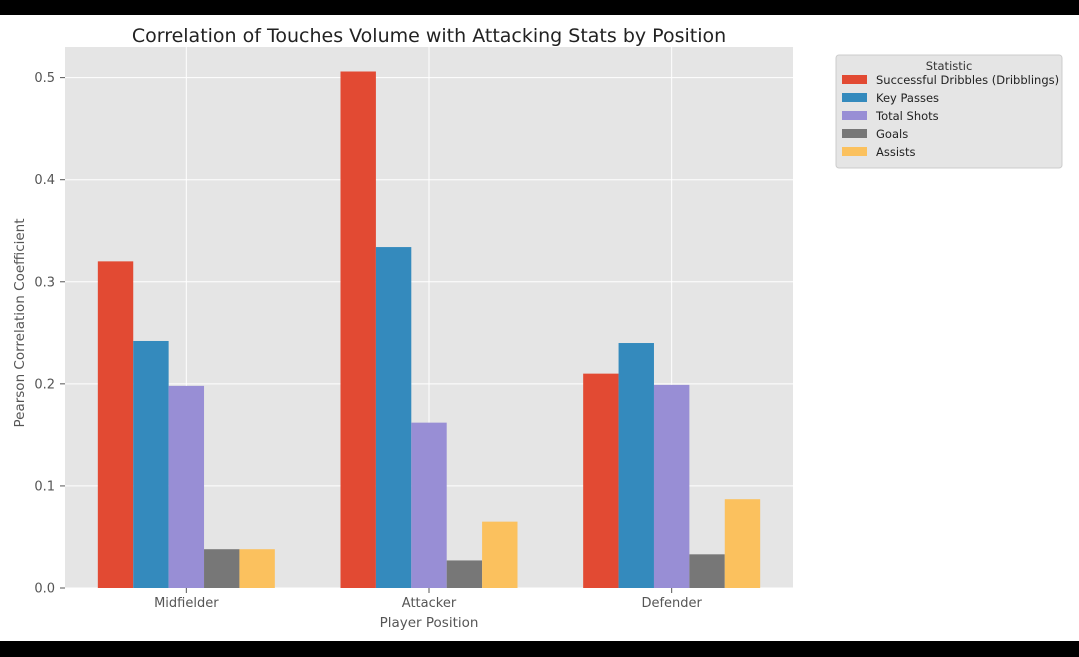 The width and height of the screenshot is (1079, 657). Describe the element at coordinates (44, 589) in the screenshot. I see `y-tick-label: 0.0` at that location.